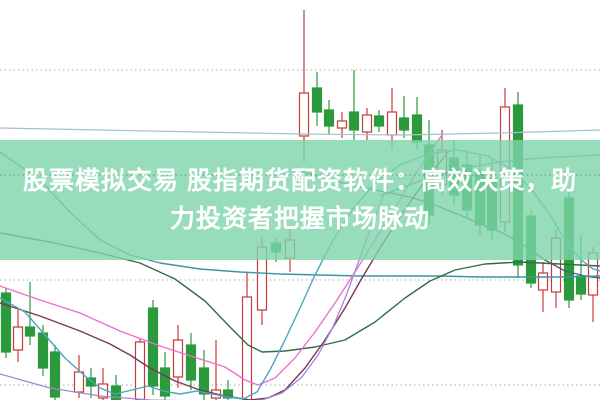  What do you see at coordinates (300, 181) in the screenshot?
I see `headline-line-1: 股票模拟交易 股指期货配资软件：高效决策，助` at bounding box center [300, 181].